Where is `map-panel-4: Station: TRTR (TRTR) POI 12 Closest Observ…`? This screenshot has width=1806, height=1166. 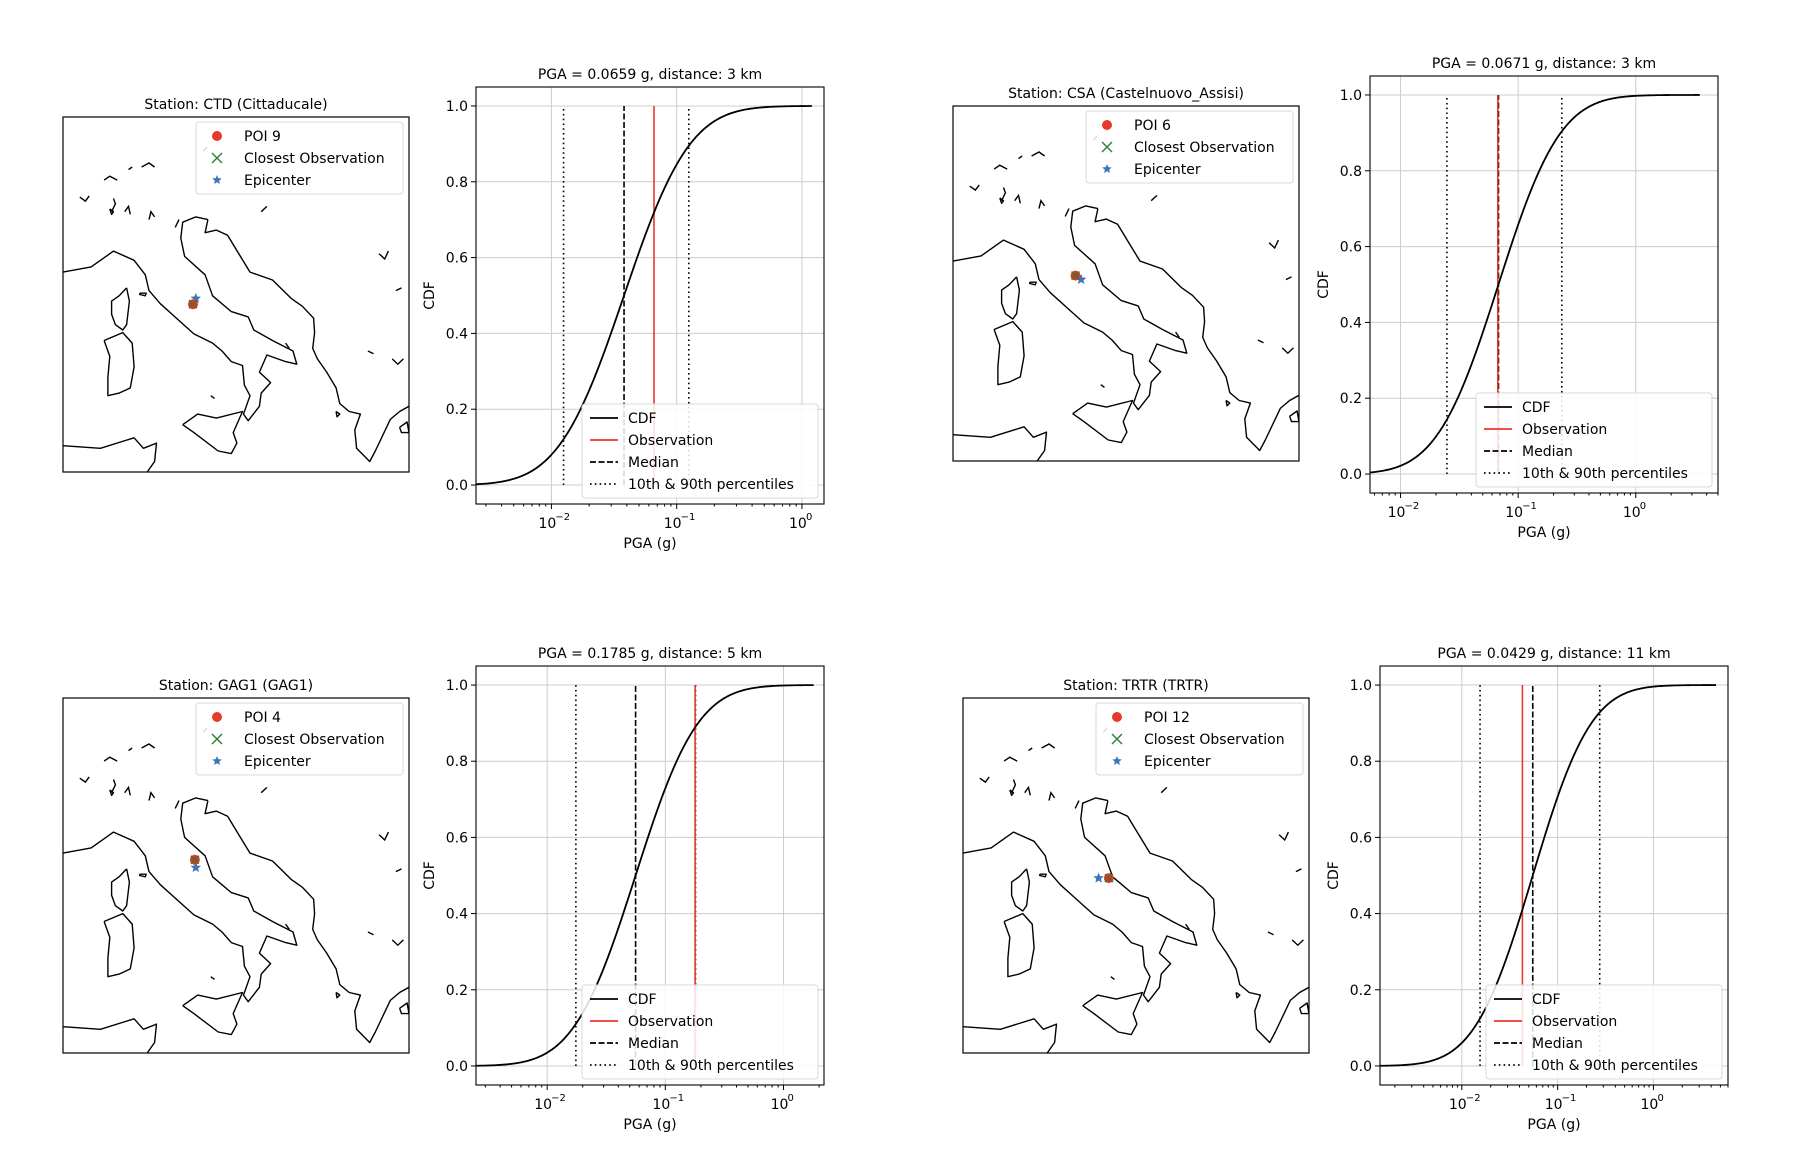
map-panel-4: Station: TRTR (TRTR) POI 12 Closest Observ… is located at coordinates (1136, 866).